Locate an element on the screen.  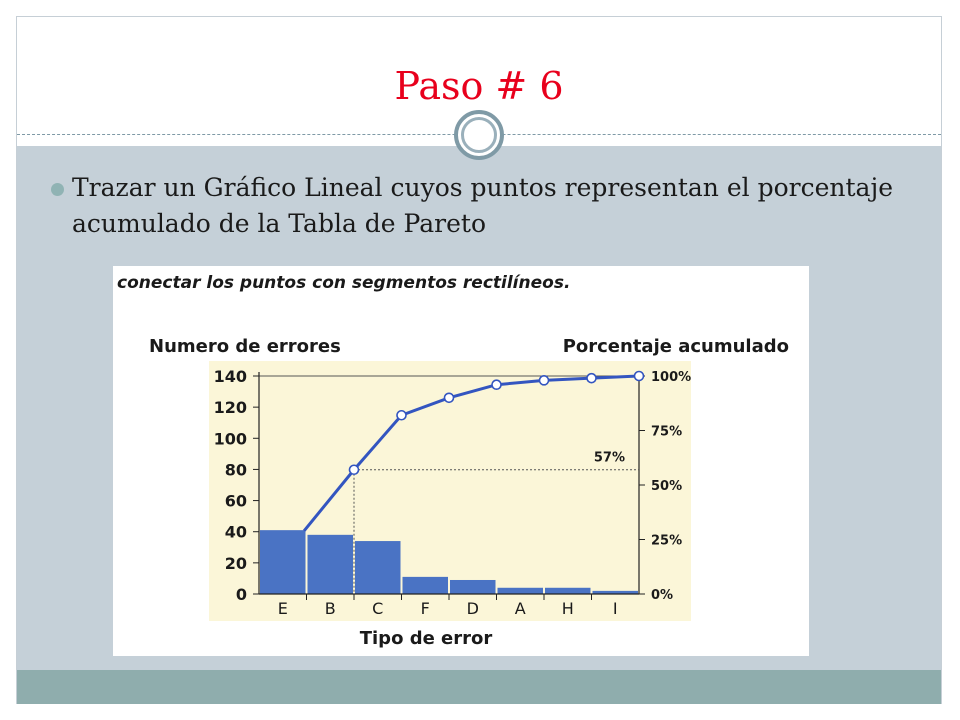
x-tick-label-F: F is located at coordinates (425, 608).